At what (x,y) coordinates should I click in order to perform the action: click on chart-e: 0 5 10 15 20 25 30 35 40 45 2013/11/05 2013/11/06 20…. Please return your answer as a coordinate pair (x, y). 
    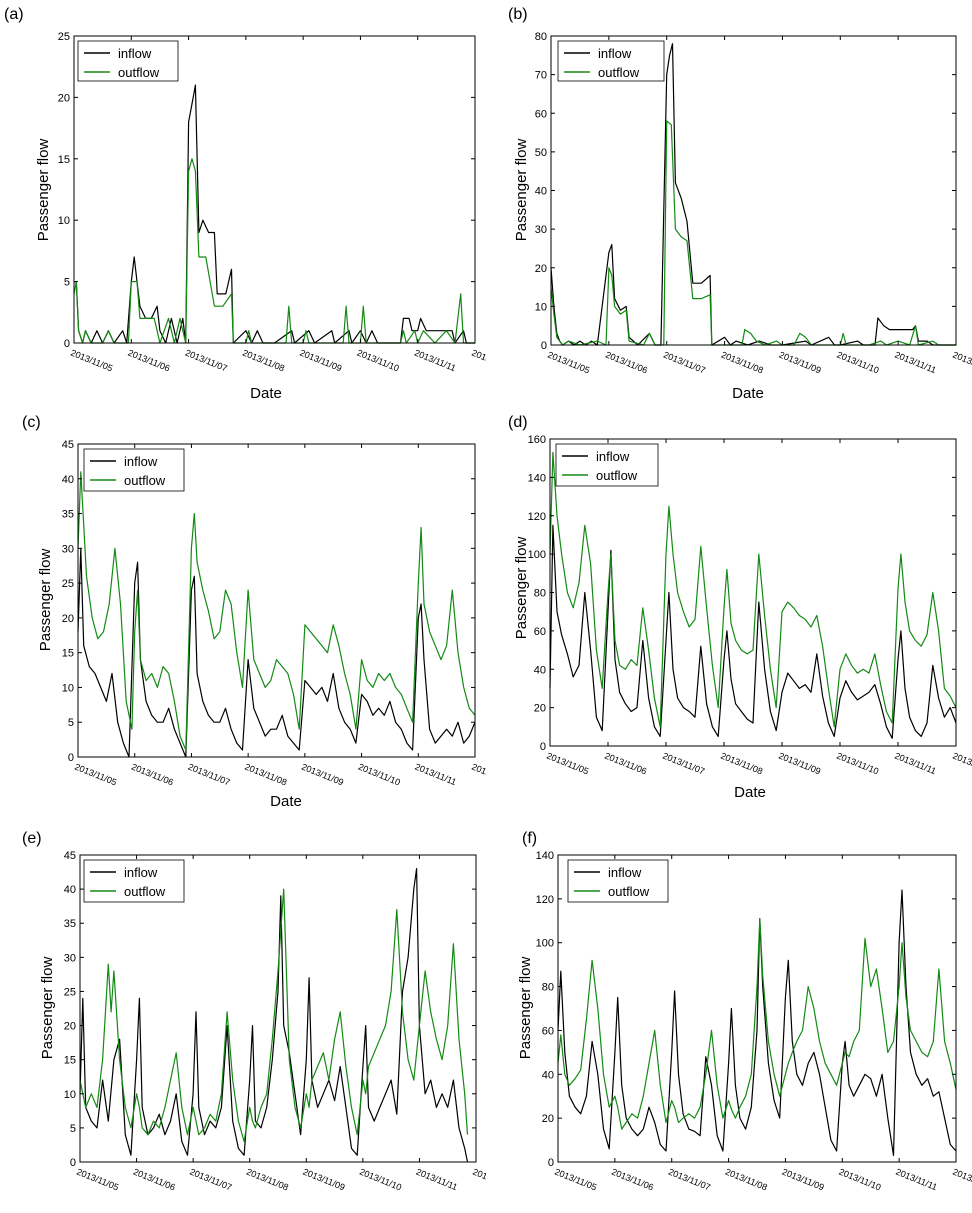
    Looking at the image, I should click on (277, 1031).